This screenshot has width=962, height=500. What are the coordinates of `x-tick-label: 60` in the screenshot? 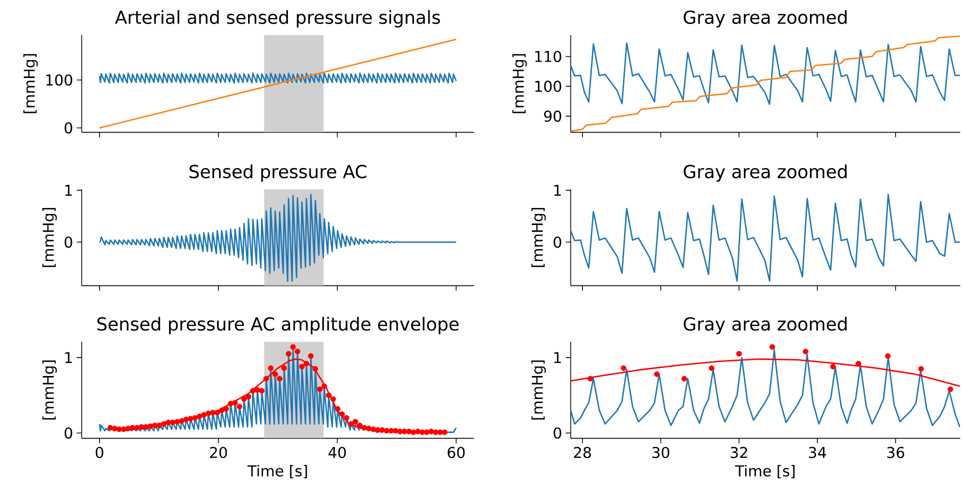 It's located at (456, 452).